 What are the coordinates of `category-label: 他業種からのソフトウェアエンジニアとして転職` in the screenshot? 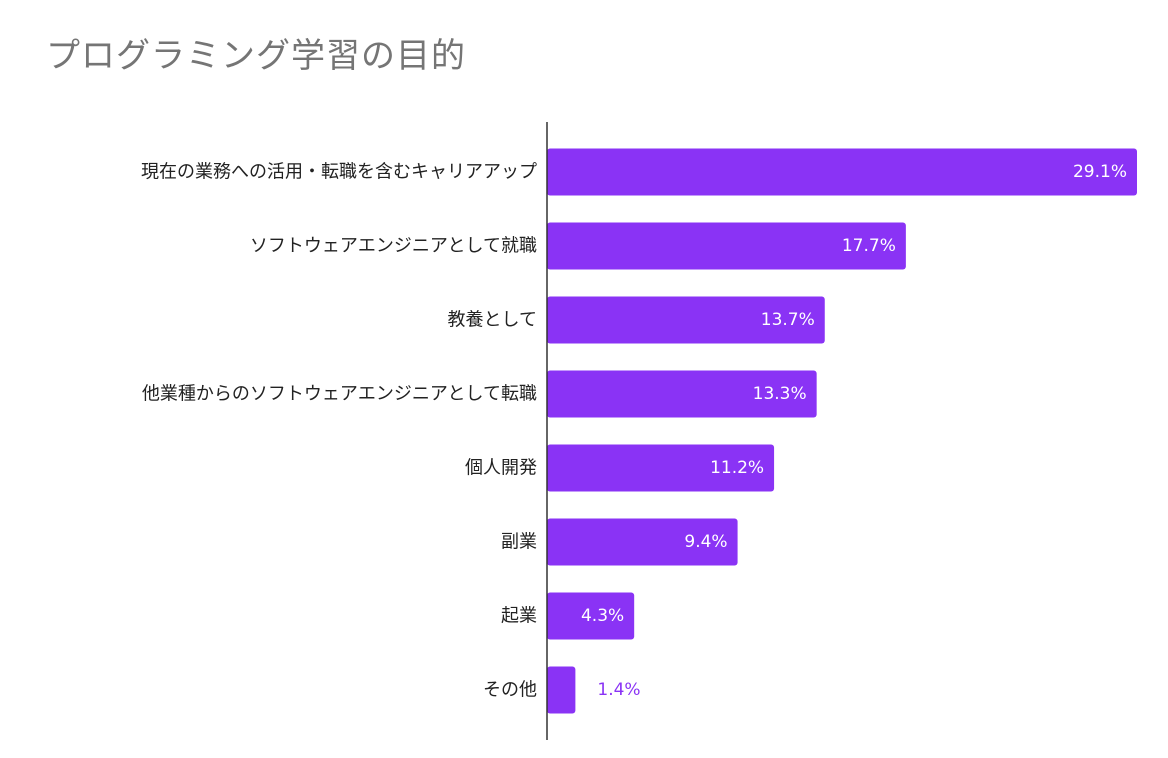 It's located at (339, 394).